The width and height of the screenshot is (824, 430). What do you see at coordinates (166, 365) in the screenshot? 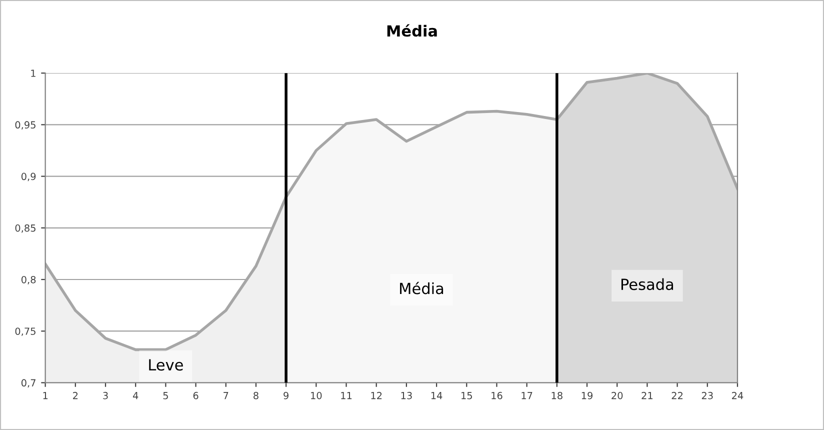
I see `series-label: Leve` at bounding box center [166, 365].